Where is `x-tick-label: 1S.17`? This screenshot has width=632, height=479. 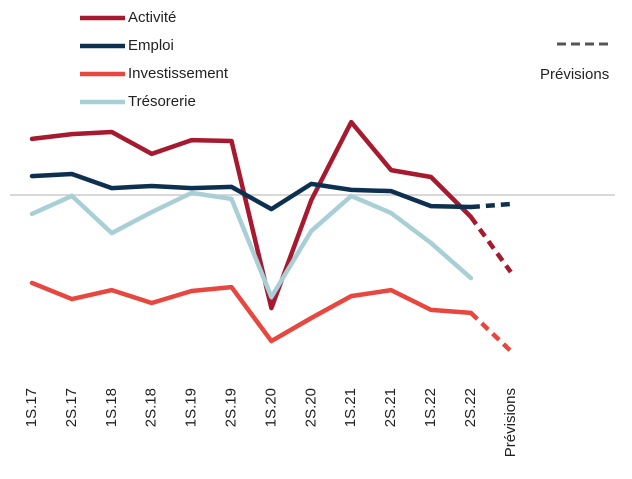 x-tick-label: 1S.17 is located at coordinates (31, 407).